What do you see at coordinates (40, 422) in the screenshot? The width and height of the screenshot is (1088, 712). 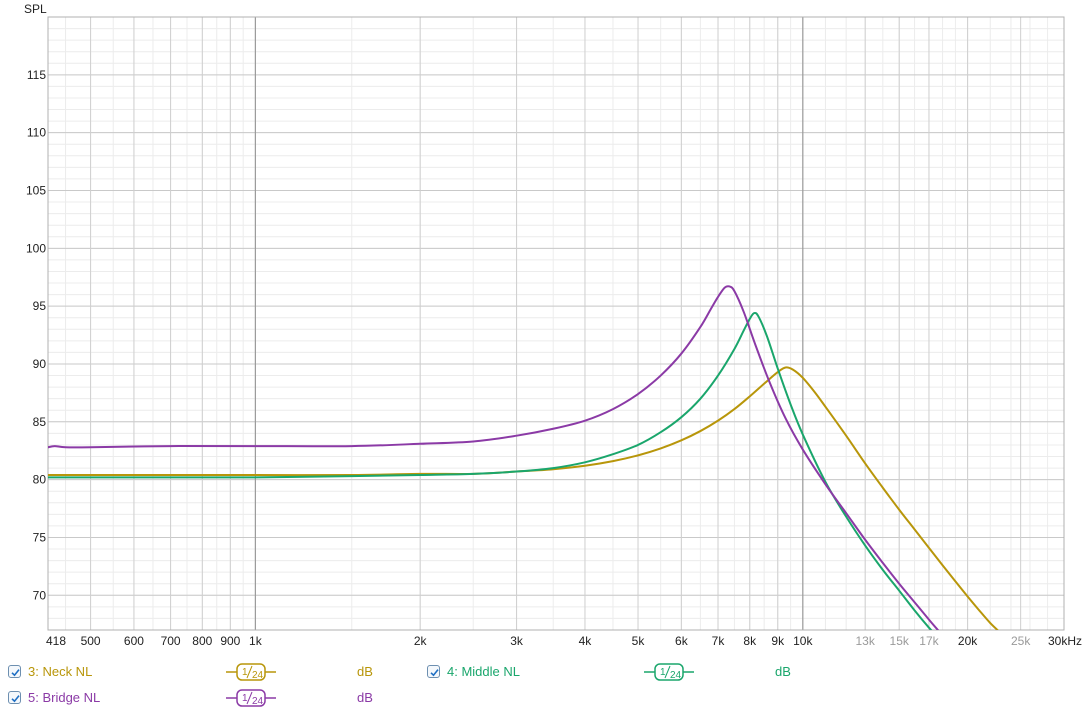 I see `y-tick-label: 85` at bounding box center [40, 422].